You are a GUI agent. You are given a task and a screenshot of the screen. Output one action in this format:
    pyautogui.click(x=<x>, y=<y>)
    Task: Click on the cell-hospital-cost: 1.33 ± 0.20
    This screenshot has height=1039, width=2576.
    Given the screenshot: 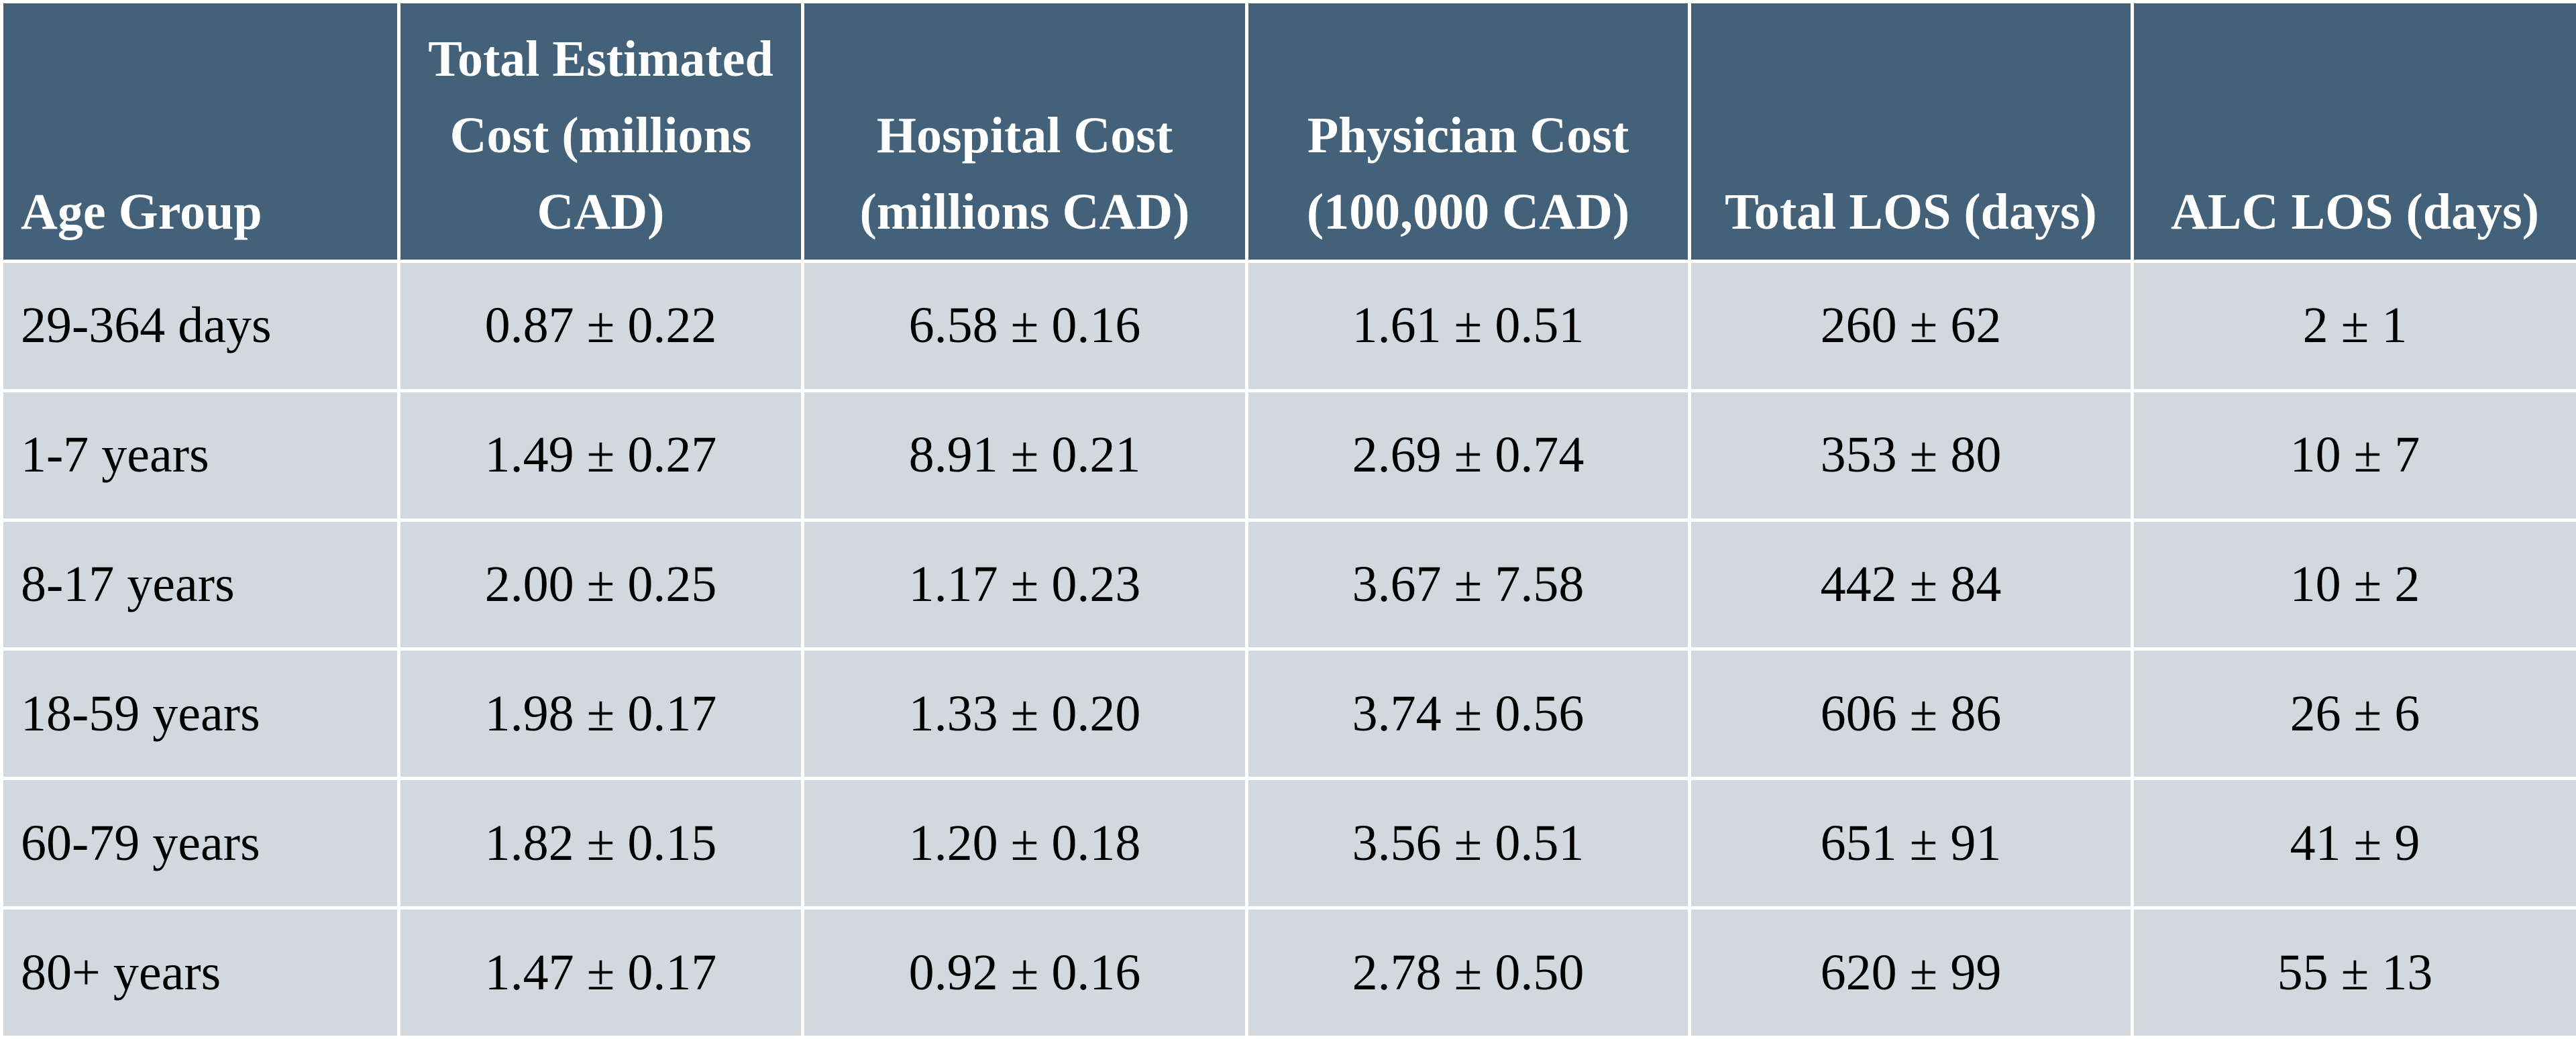 What is the action you would take?
    pyautogui.click(x=1024, y=714)
    